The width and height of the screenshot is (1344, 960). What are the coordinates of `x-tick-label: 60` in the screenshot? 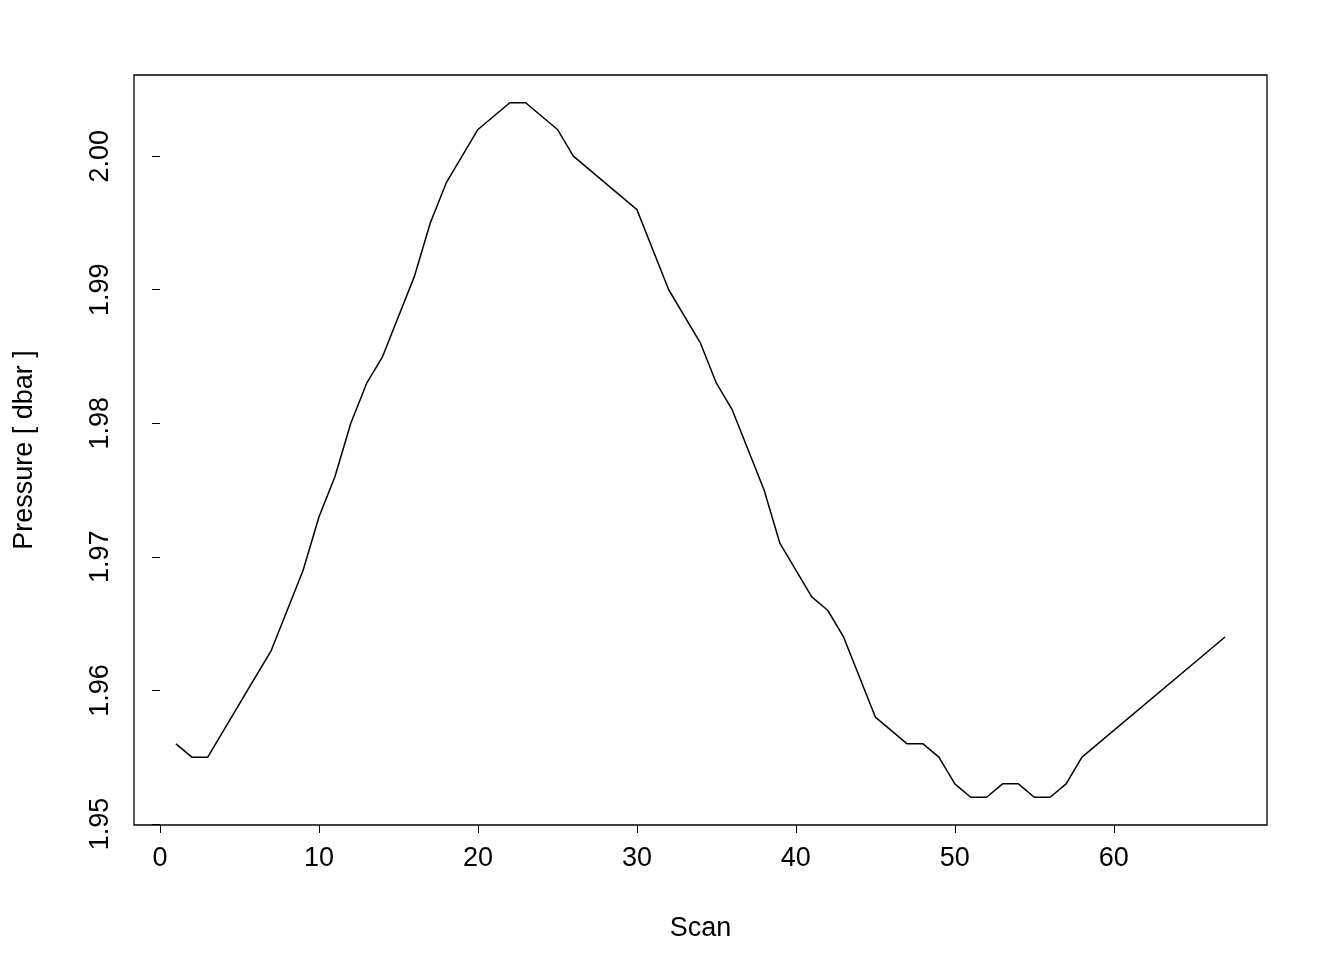 It's located at (1113, 856).